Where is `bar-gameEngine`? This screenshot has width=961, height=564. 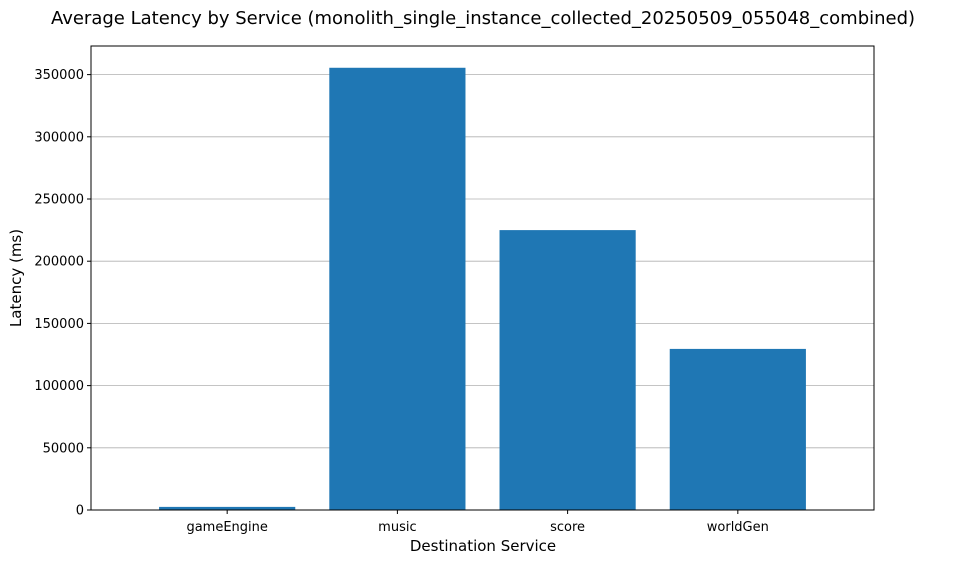
bar-gameEngine is located at coordinates (227, 508).